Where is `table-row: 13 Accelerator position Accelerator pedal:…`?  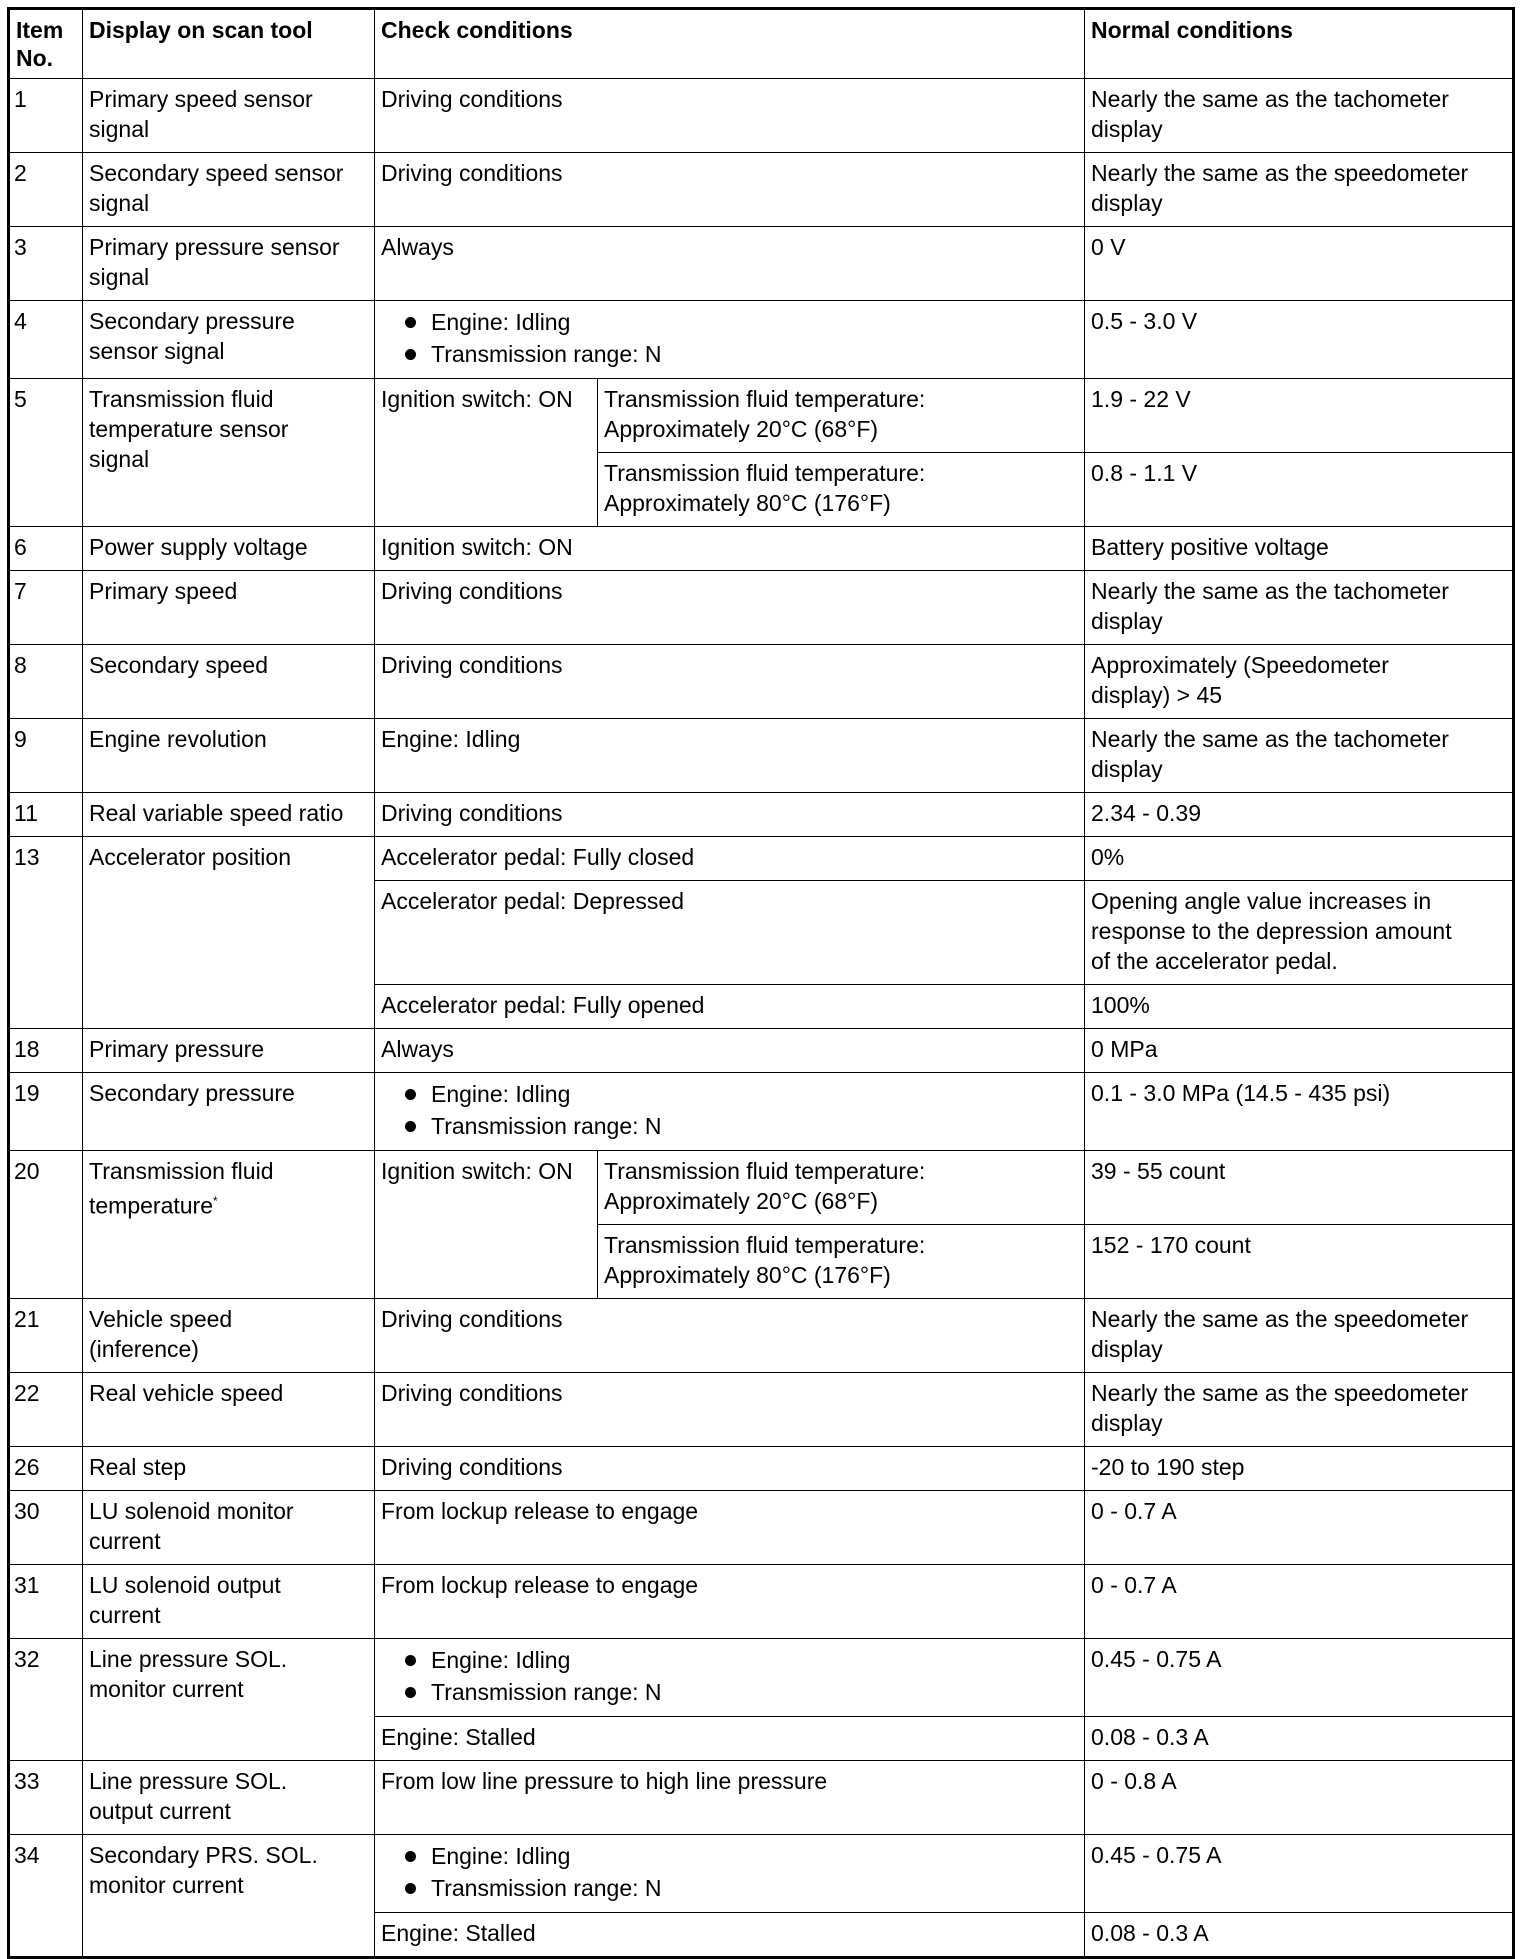
table-row: 13 Accelerator position Accelerator pedal:… is located at coordinates (761, 932).